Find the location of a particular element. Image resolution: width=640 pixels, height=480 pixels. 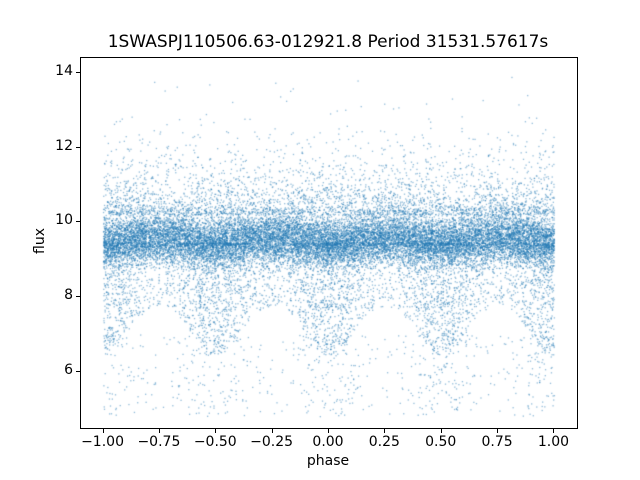

x-tick-label: 0.50 is located at coordinates (441, 442).